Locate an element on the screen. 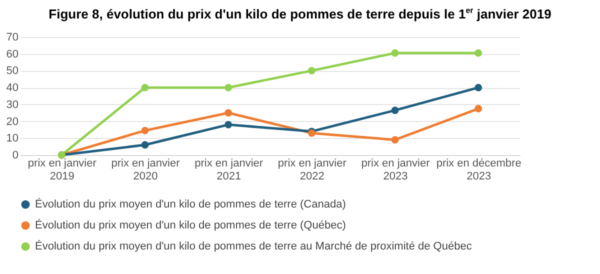 This screenshot has height=274, width=600. x-tick-label: prix en janvier 2019 is located at coordinates (62, 170).